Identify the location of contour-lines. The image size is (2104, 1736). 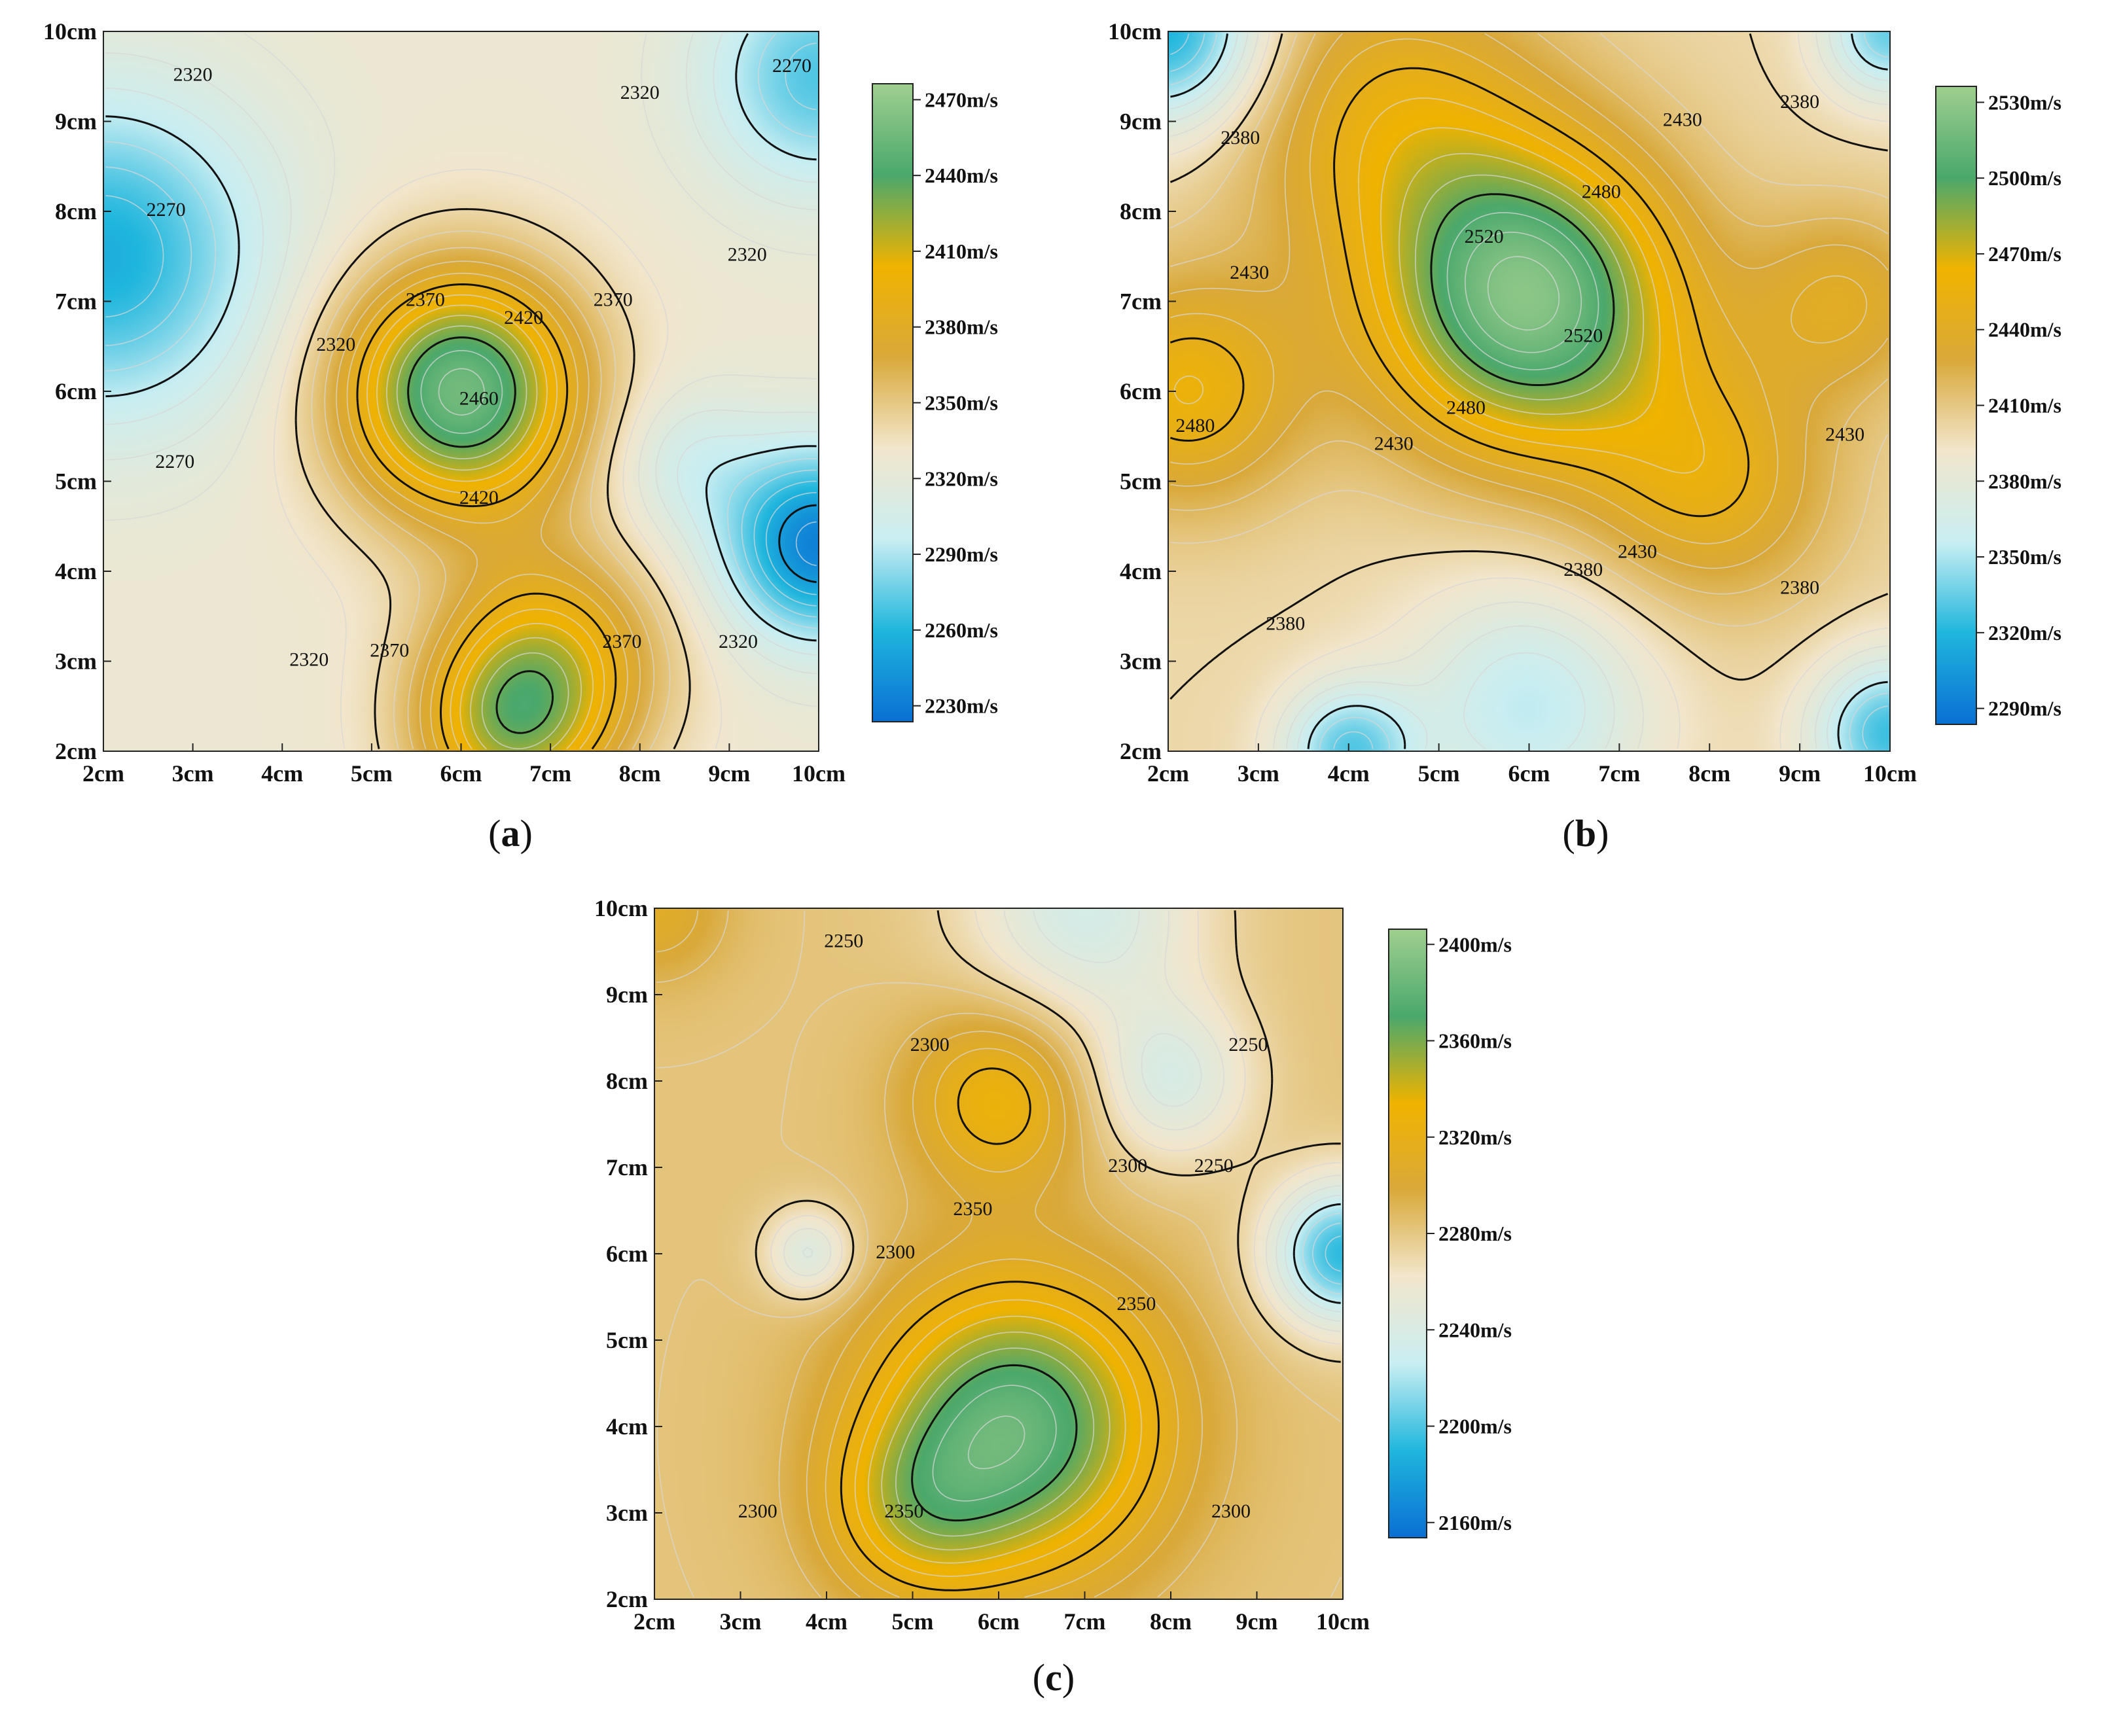
(1529, 391).